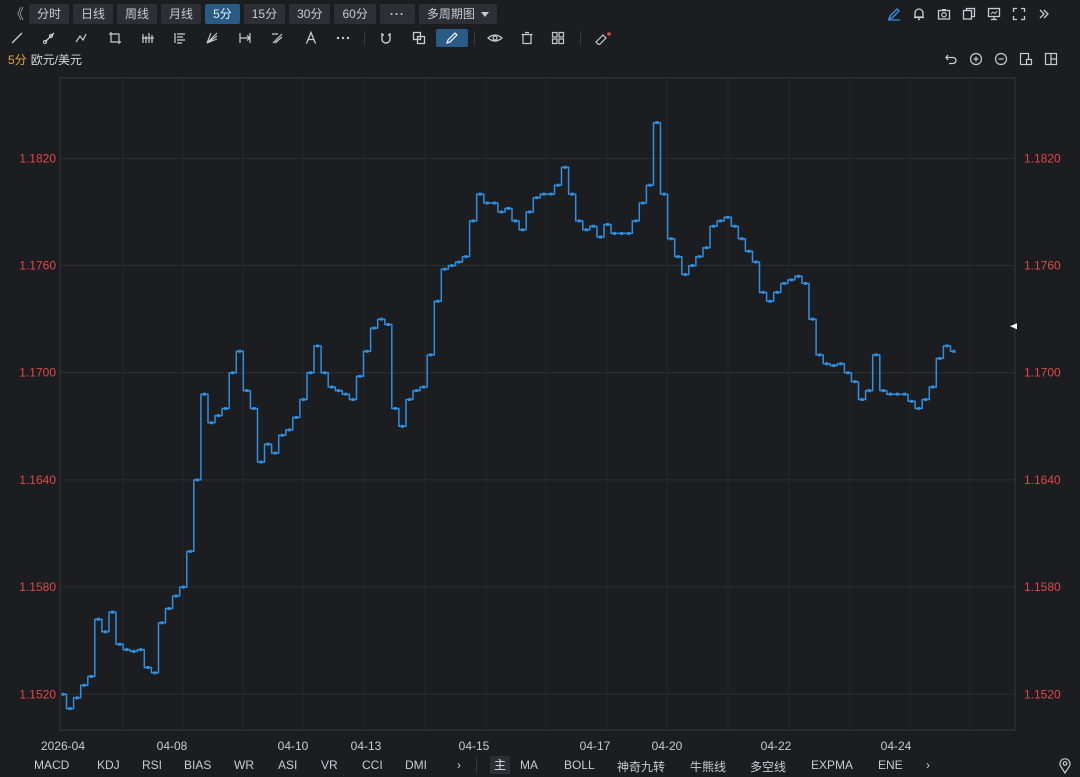  Describe the element at coordinates (527, 38) in the screenshot. I see `delete-icon` at that location.